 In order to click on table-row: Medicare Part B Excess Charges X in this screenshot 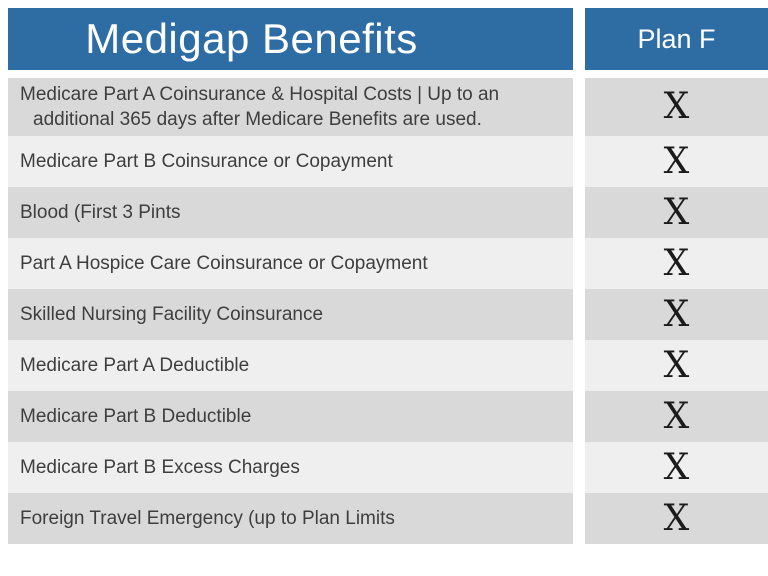, I will do `click(388, 467)`.